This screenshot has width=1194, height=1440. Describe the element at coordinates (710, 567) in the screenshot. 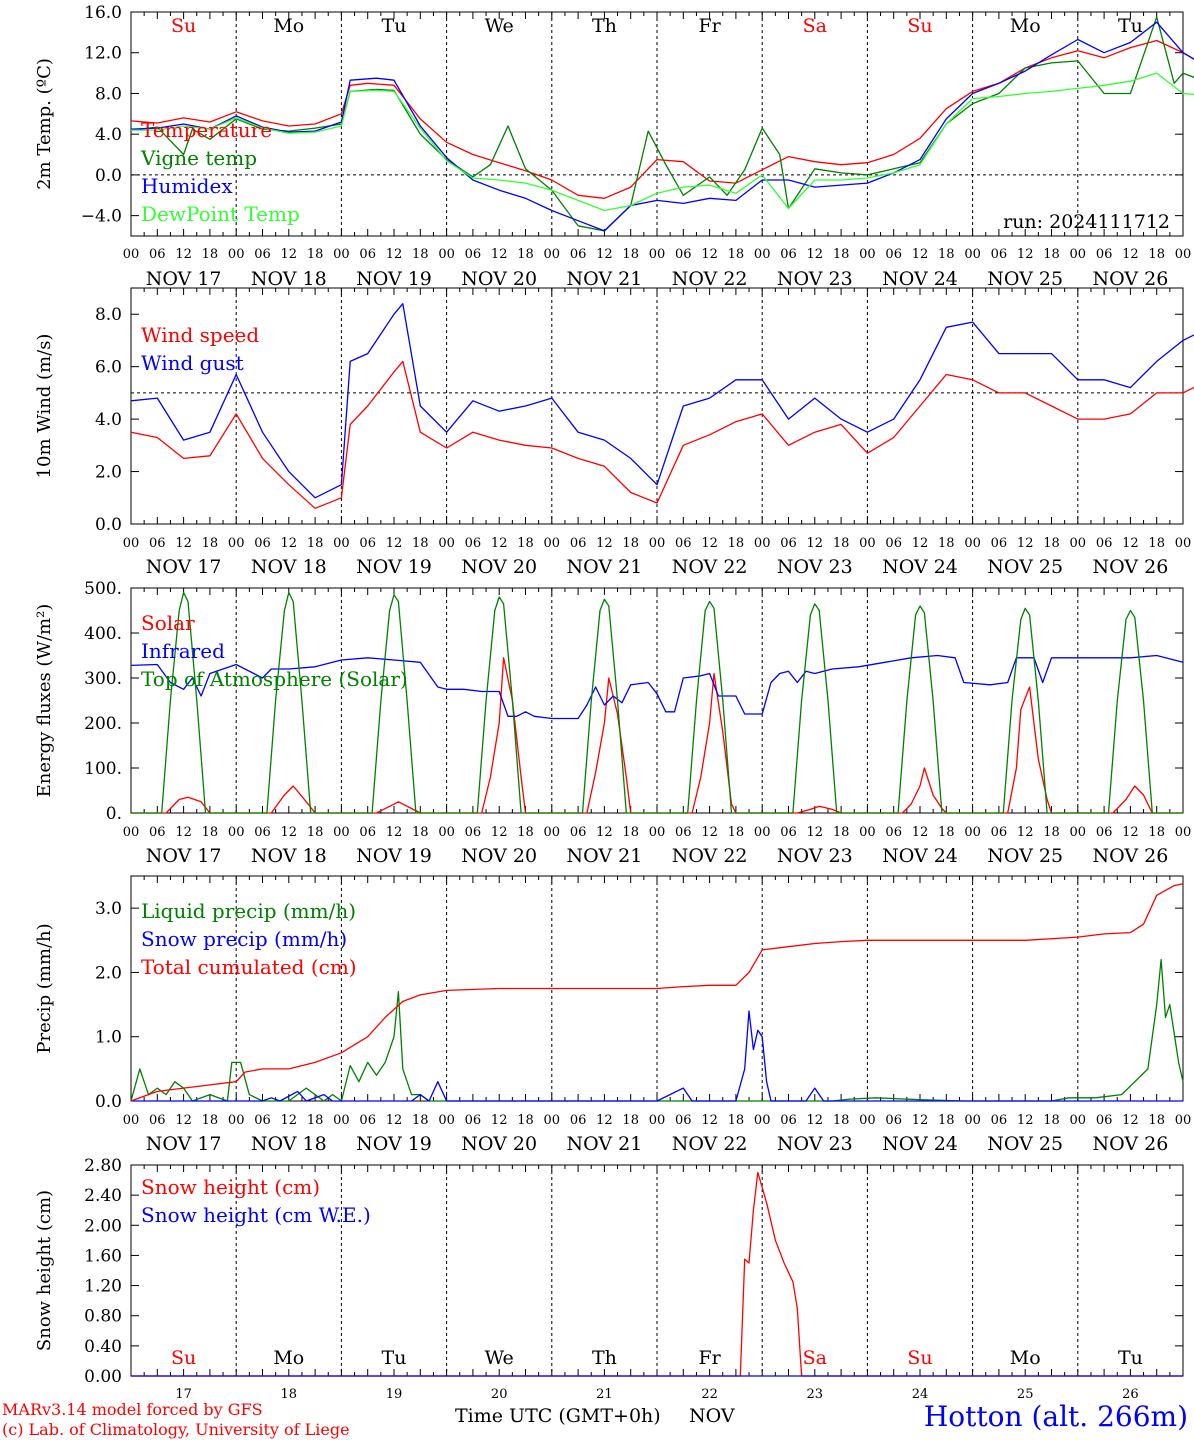

I see `date-label: NOV 22` at that location.